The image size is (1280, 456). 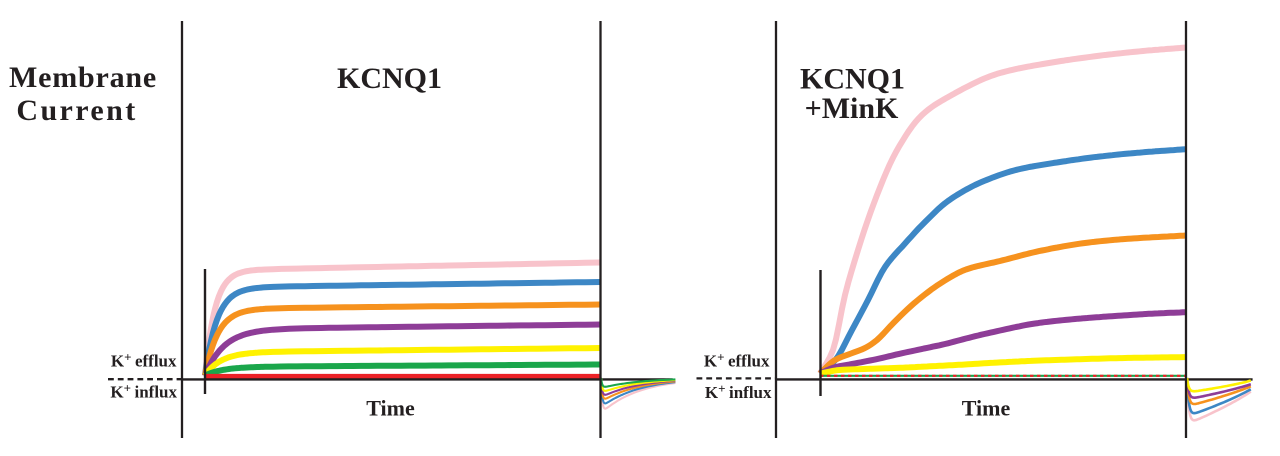 What do you see at coordinates (76, 110) in the screenshot?
I see `svg-text: Current` at bounding box center [76, 110].